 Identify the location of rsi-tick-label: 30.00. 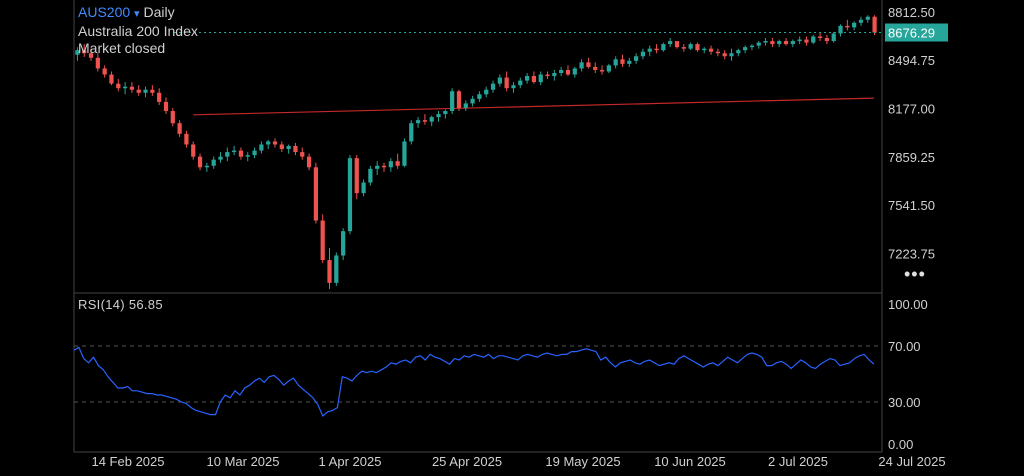
(904, 402).